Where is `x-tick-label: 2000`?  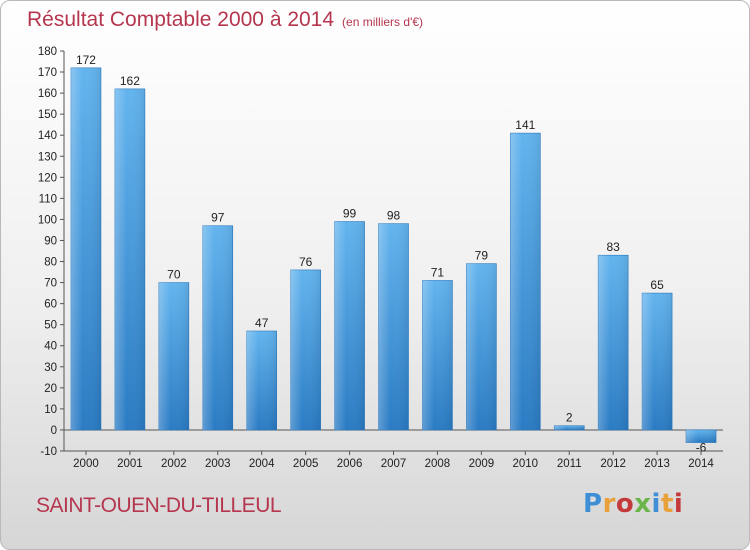 x-tick-label: 2000 is located at coordinates (86, 464).